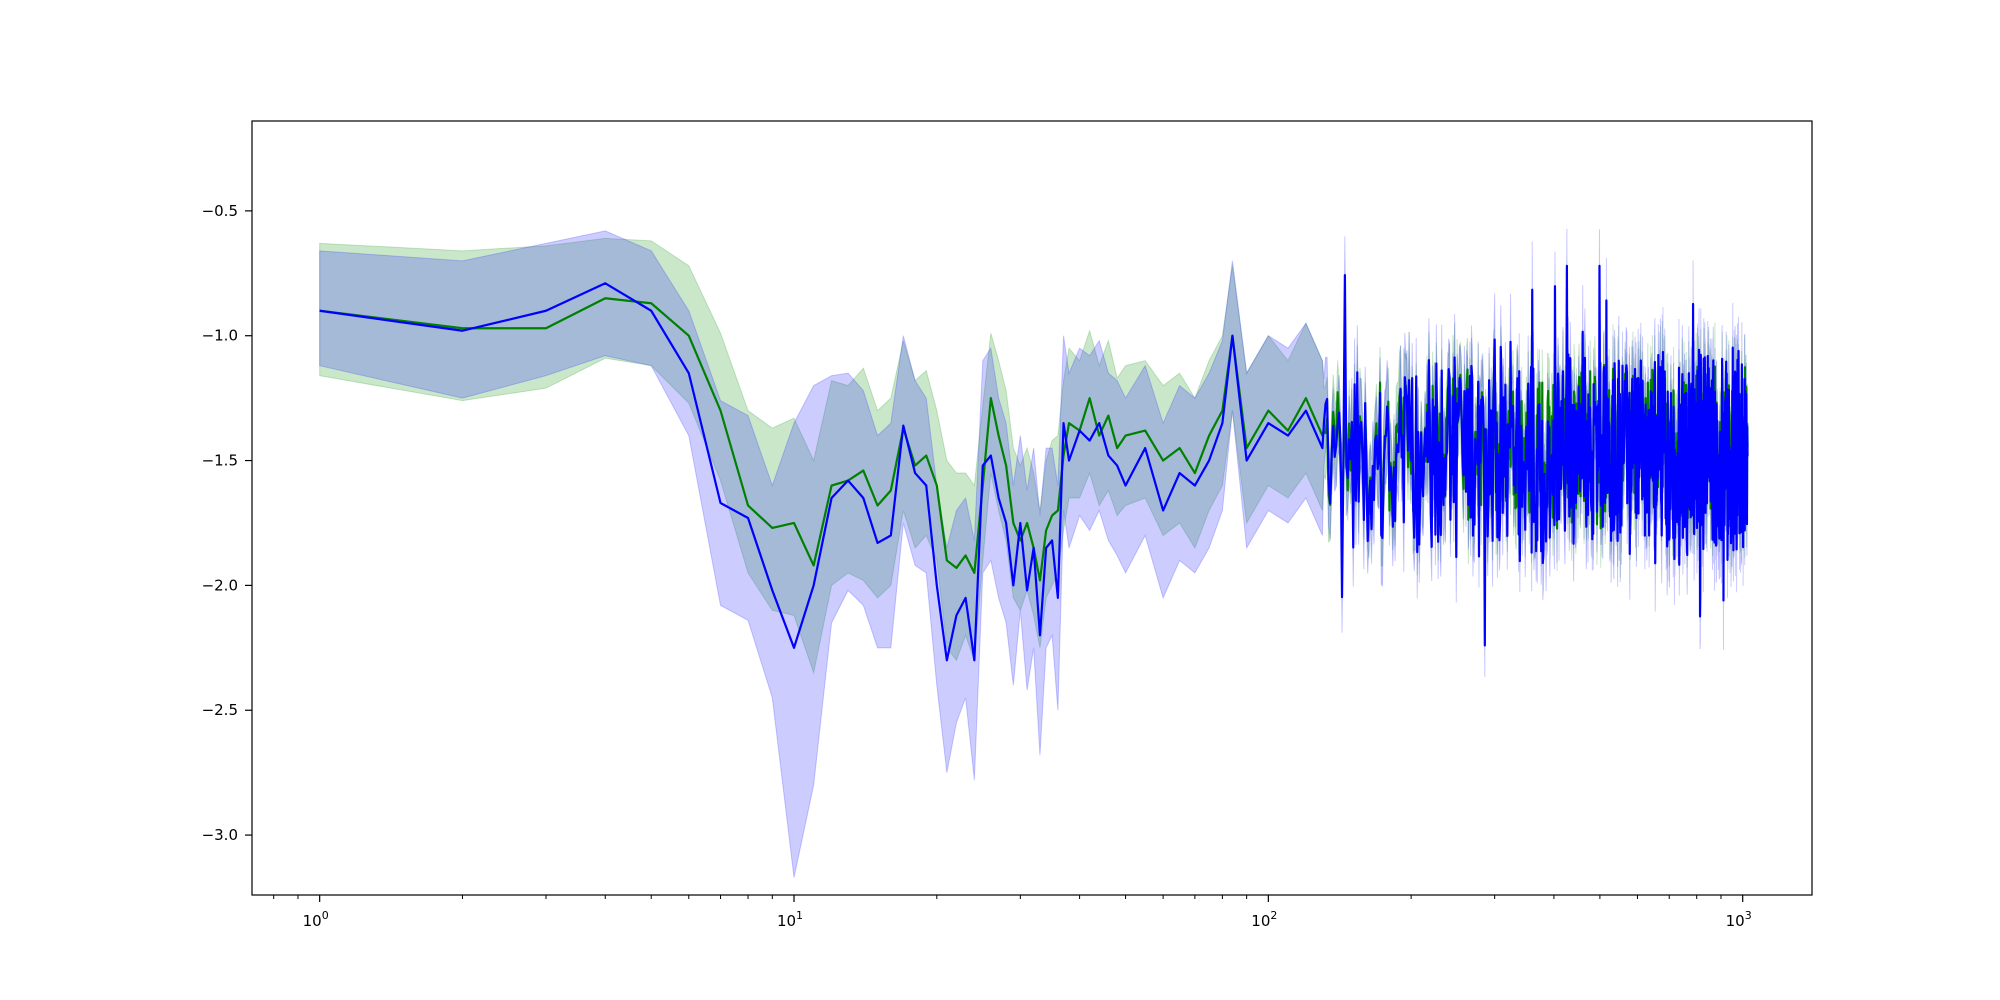 The image size is (2000, 1000). Describe the element at coordinates (220, 585) in the screenshot. I see `y-tick-label: −2.0` at that location.